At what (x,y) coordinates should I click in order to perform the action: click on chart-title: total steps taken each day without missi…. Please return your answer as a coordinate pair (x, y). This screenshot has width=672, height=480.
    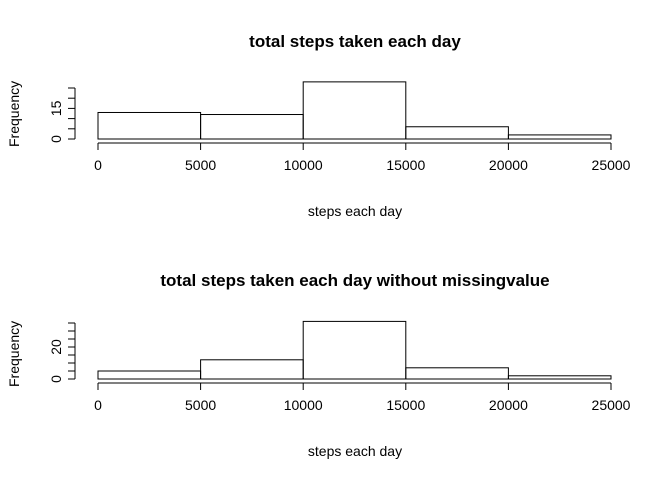
    Looking at the image, I should click on (355, 280).